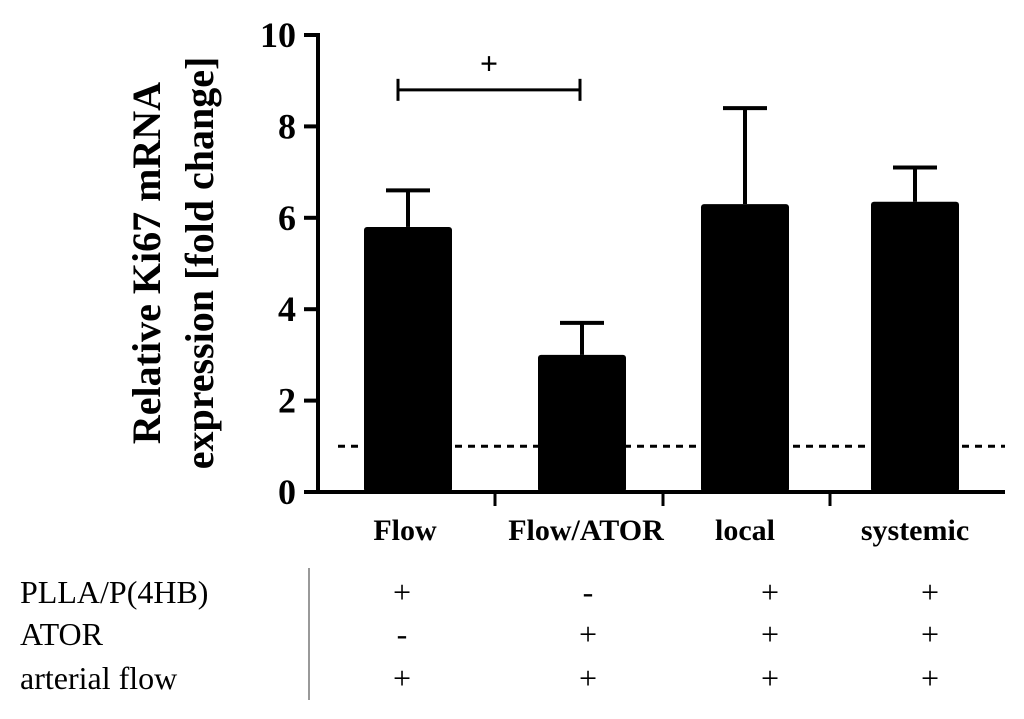 This screenshot has width=1024, height=719. Describe the element at coordinates (98, 678) in the screenshot. I see `condition-row-label: arterial flow` at that location.